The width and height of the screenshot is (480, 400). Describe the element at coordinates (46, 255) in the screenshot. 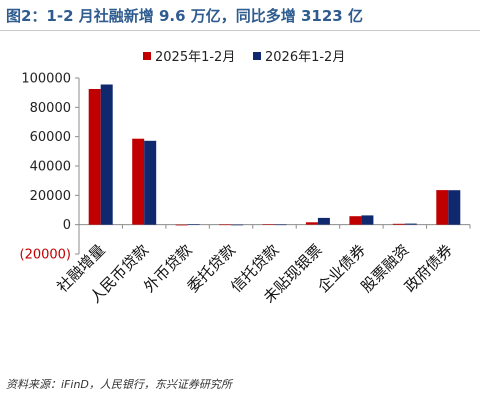

I see `y-tick-label: (20000)` at that location.